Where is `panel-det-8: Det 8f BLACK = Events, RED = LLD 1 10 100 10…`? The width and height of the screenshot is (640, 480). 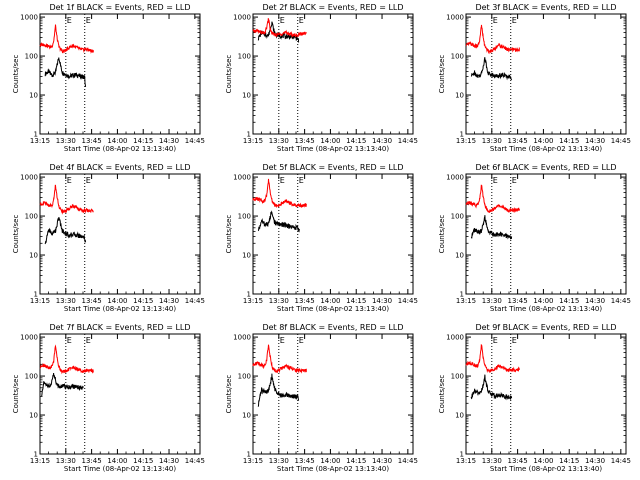 panel-det-8: Det 8f BLACK = Events, RED = LLD 1 10 100 10… is located at coordinates (321, 398).